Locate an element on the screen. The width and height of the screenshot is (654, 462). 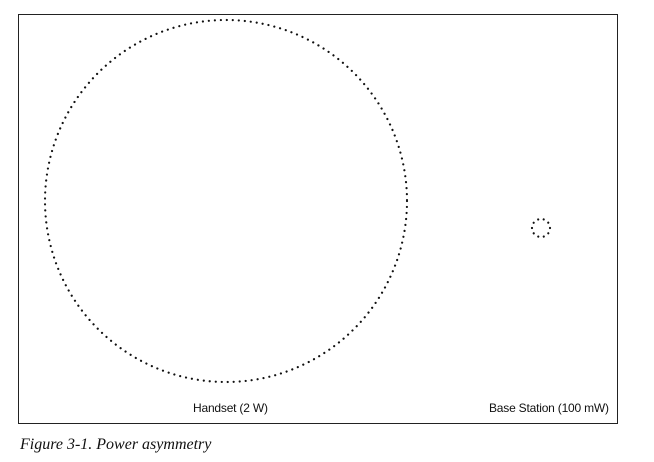
base-station-label: Base Station (100 mW) is located at coordinates (549, 408).